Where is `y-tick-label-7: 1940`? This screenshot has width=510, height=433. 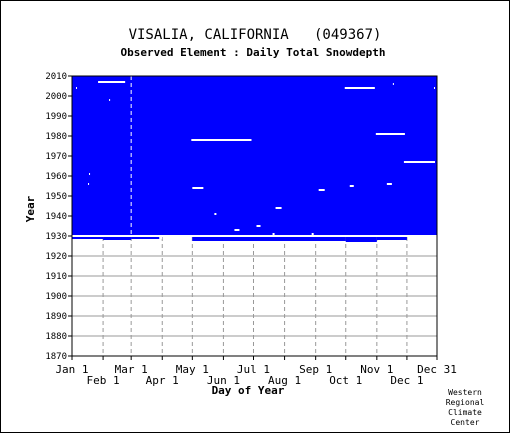
y-tick-label-7: 1940 is located at coordinates (56, 217).